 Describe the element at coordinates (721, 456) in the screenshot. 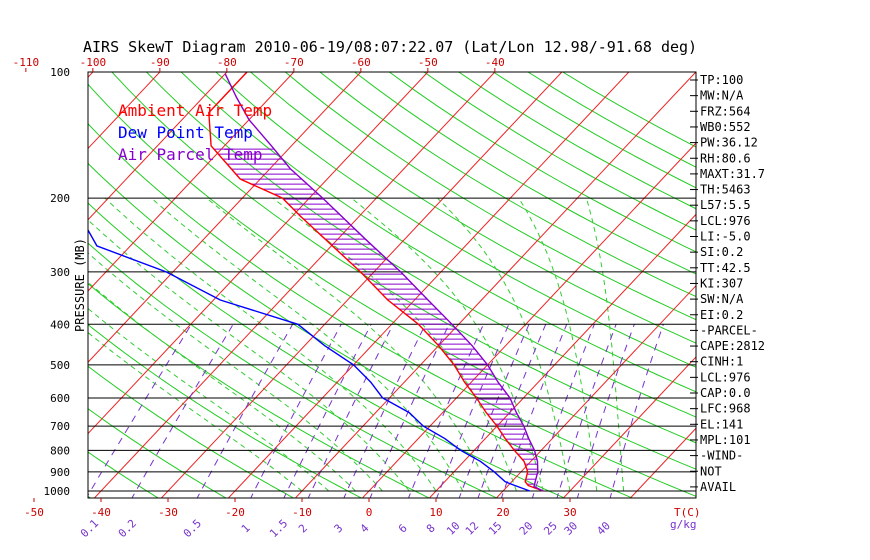

I see `index-label: -WIND-` at that location.